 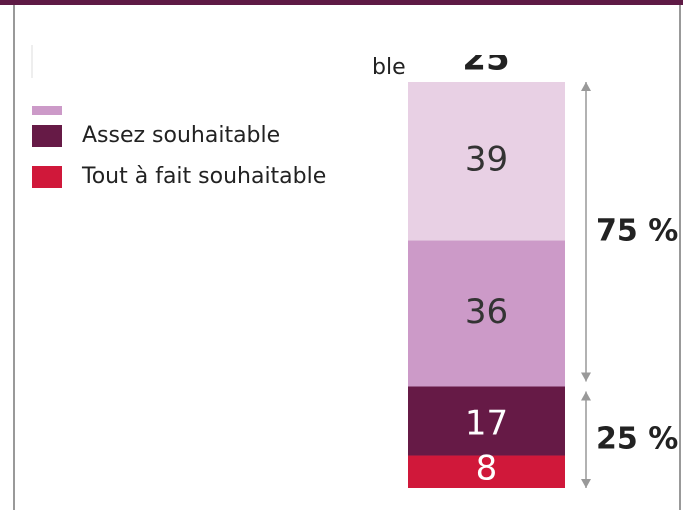 I want to click on segment-label: 8, so click(x=487, y=468).